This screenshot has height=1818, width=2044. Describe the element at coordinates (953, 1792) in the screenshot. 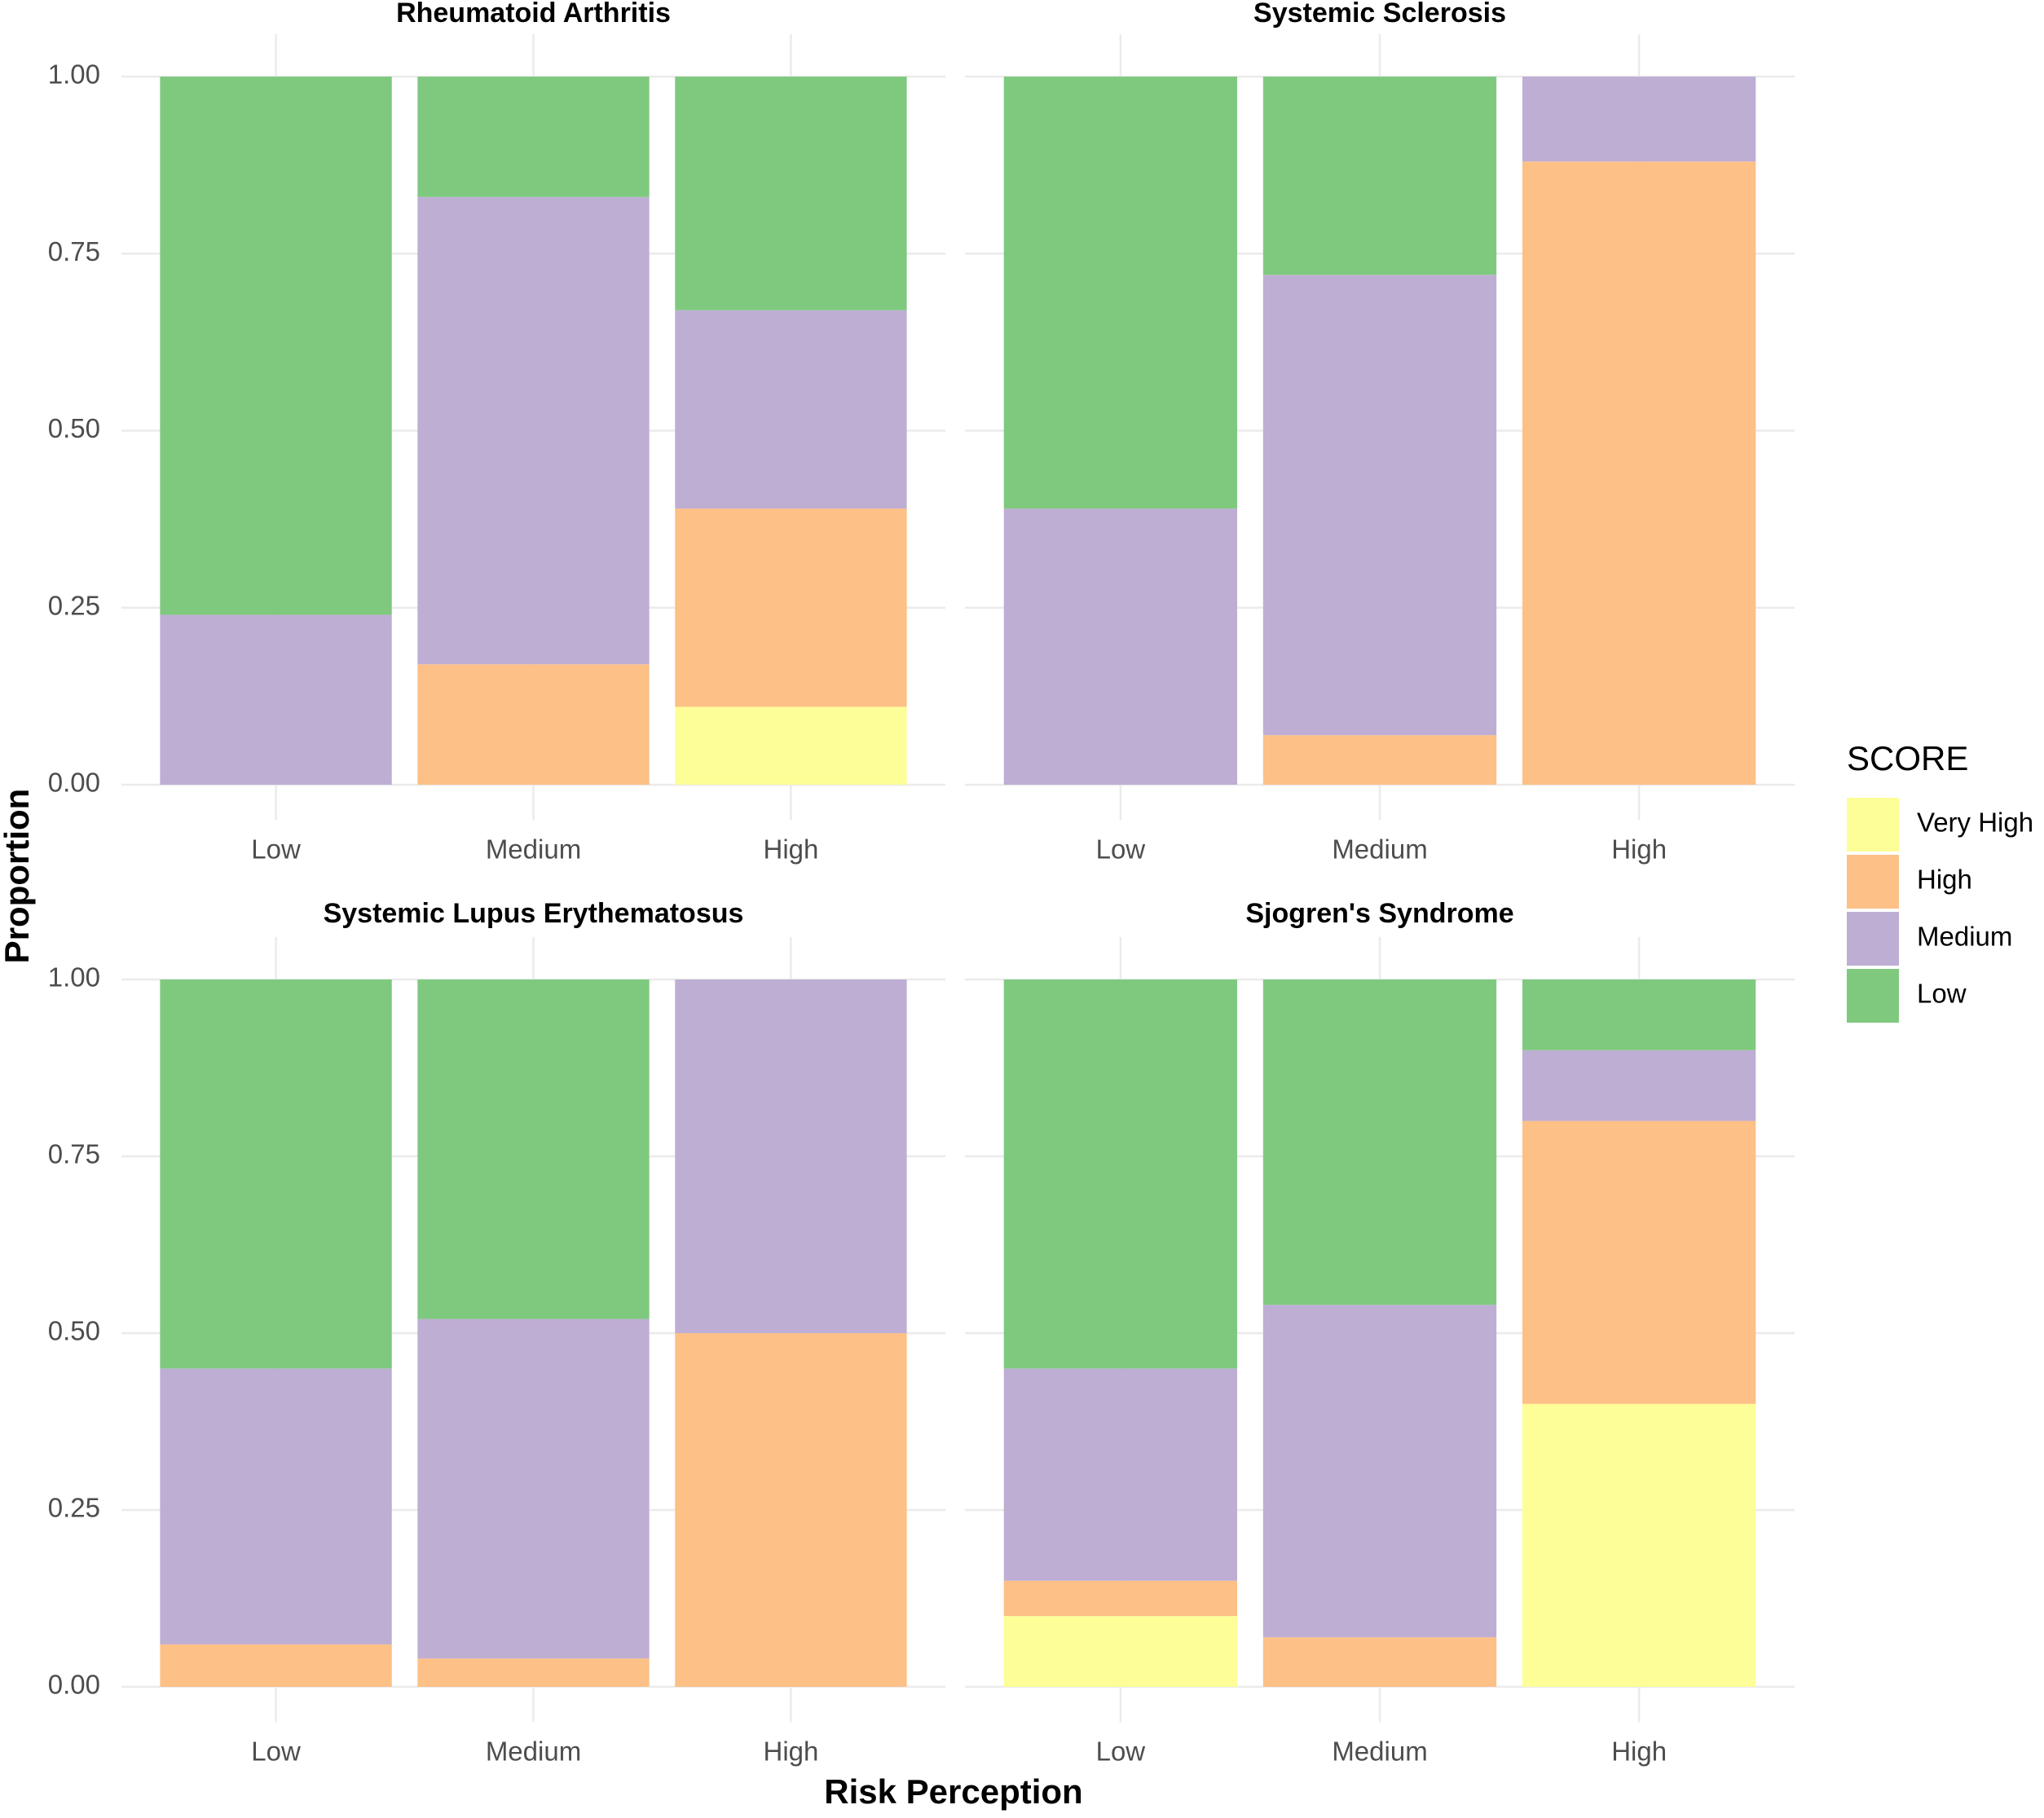

I see `x-axis-title: Risk Perception` at that location.